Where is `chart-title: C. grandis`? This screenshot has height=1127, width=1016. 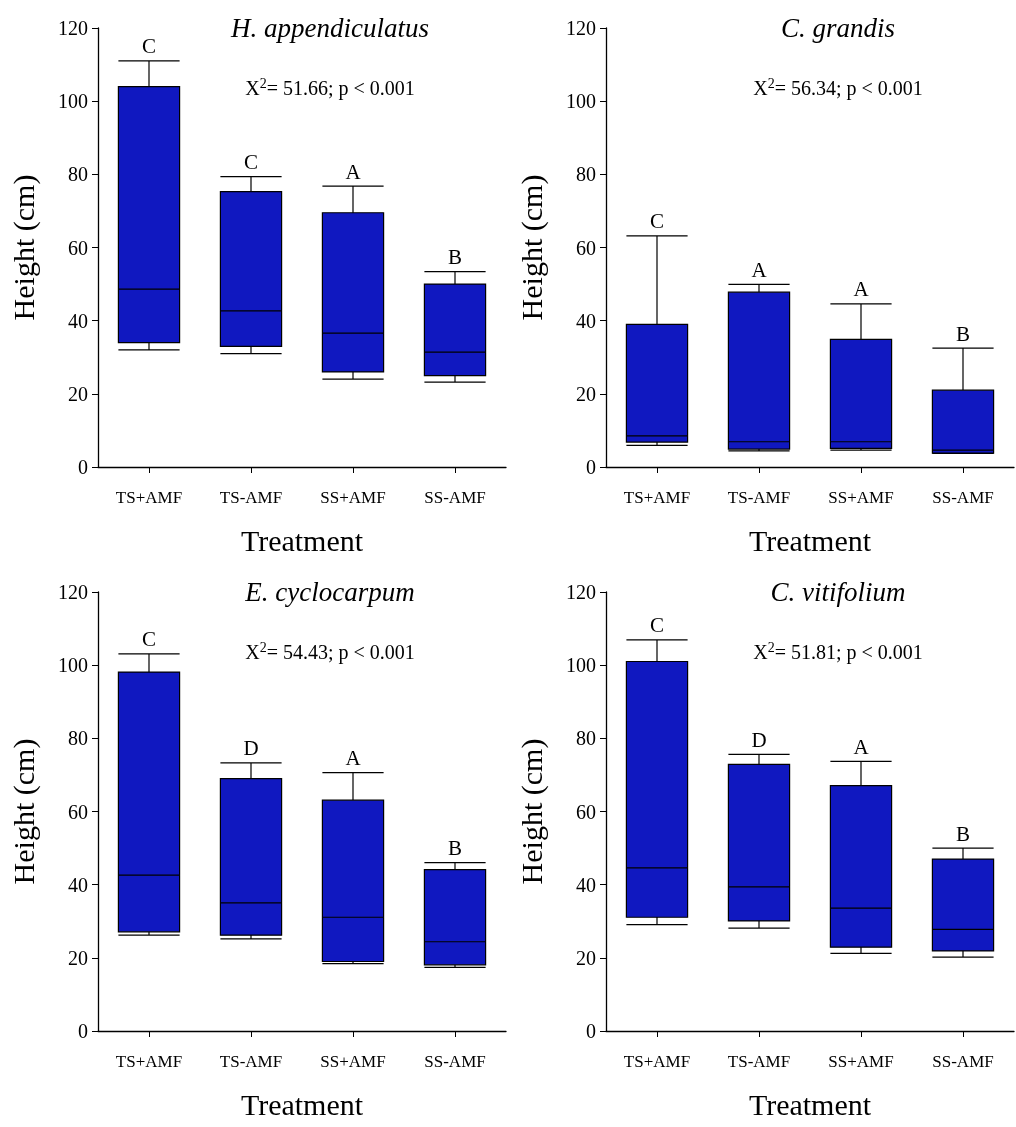 chart-title: C. grandis is located at coordinates (838, 27).